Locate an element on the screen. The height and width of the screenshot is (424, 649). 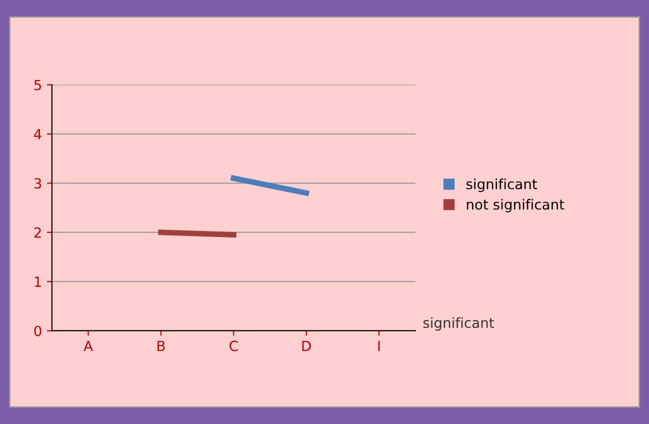
y-tick-label: 5 is located at coordinates (37, 85).